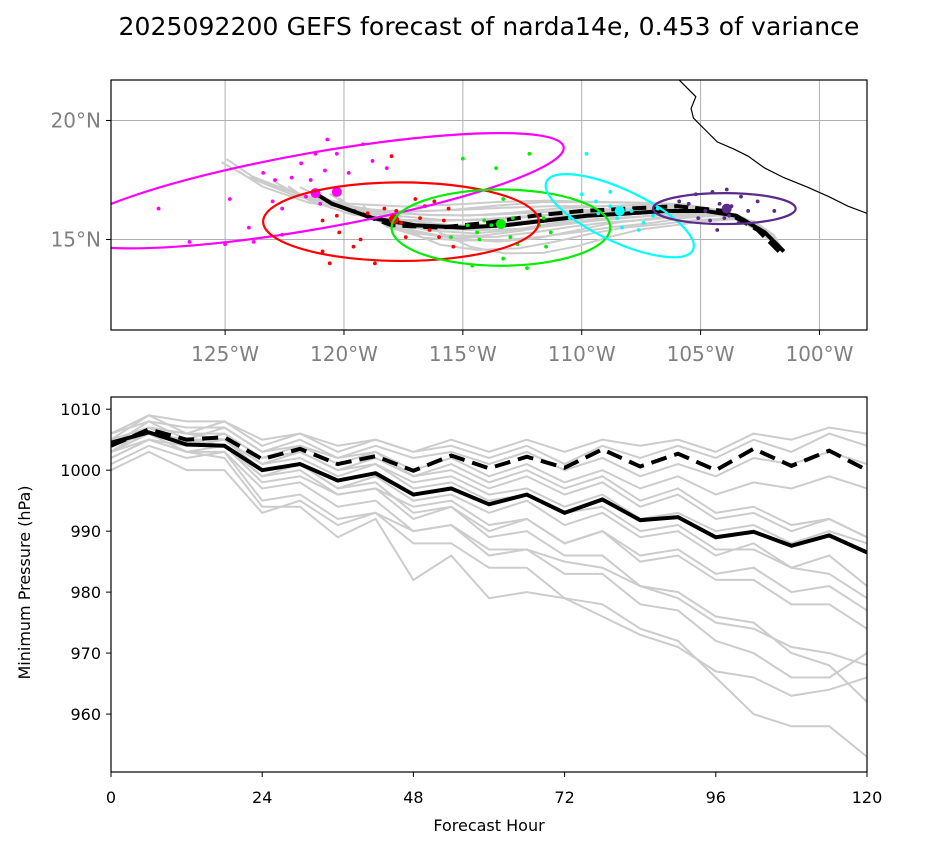 The image size is (932, 850). What do you see at coordinates (262, 797) in the screenshot?
I see `pressure-xtick-label-1: 24` at bounding box center [262, 797].